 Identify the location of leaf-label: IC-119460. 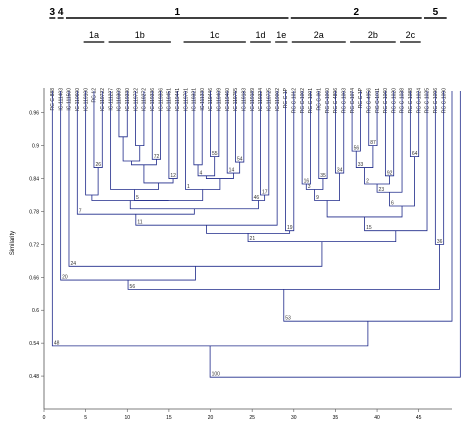
(228, 99).